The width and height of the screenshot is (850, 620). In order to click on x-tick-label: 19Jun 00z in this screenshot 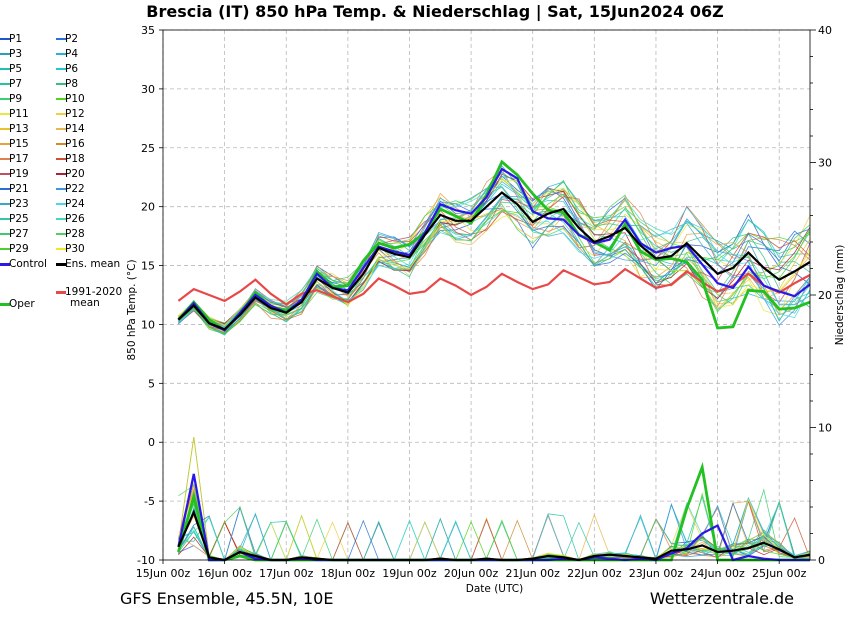, I will do `click(409, 573)`.